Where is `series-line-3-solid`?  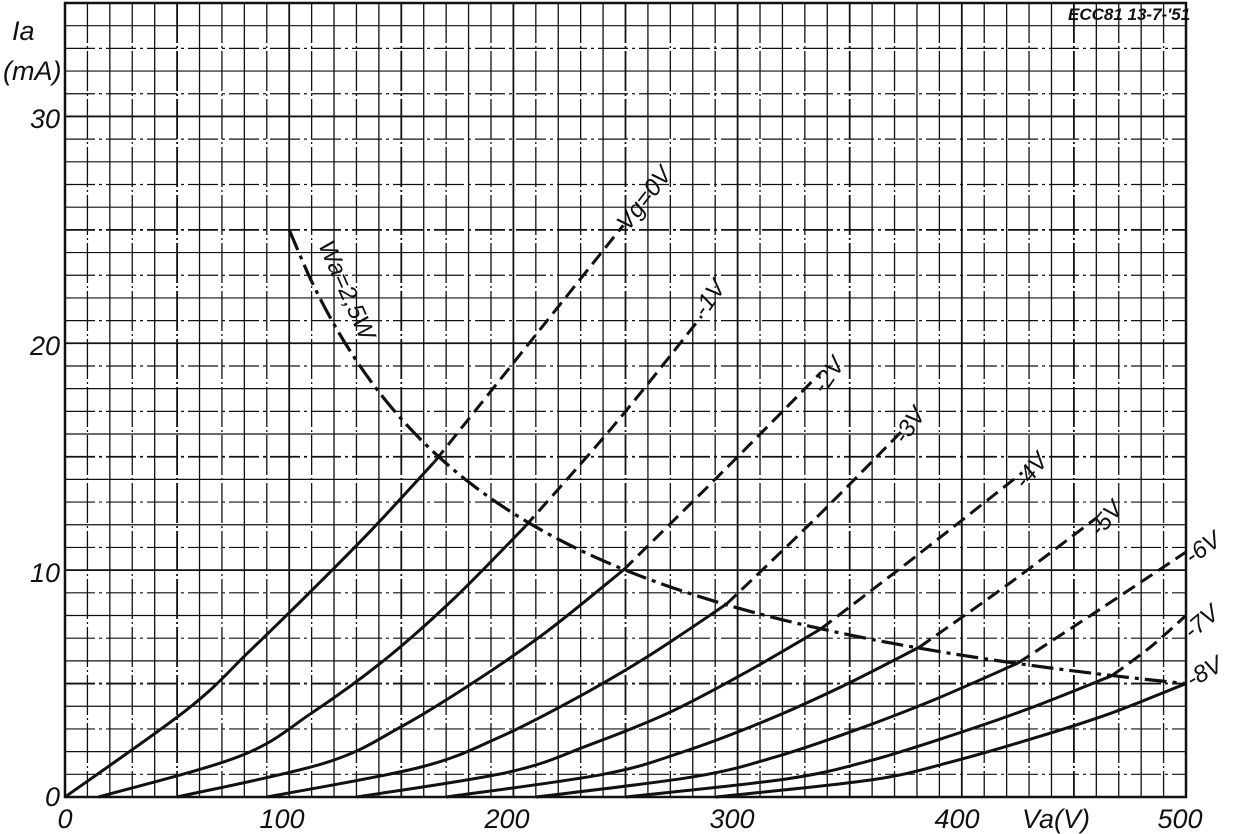
series-line-3-solid is located at coordinates (497, 700).